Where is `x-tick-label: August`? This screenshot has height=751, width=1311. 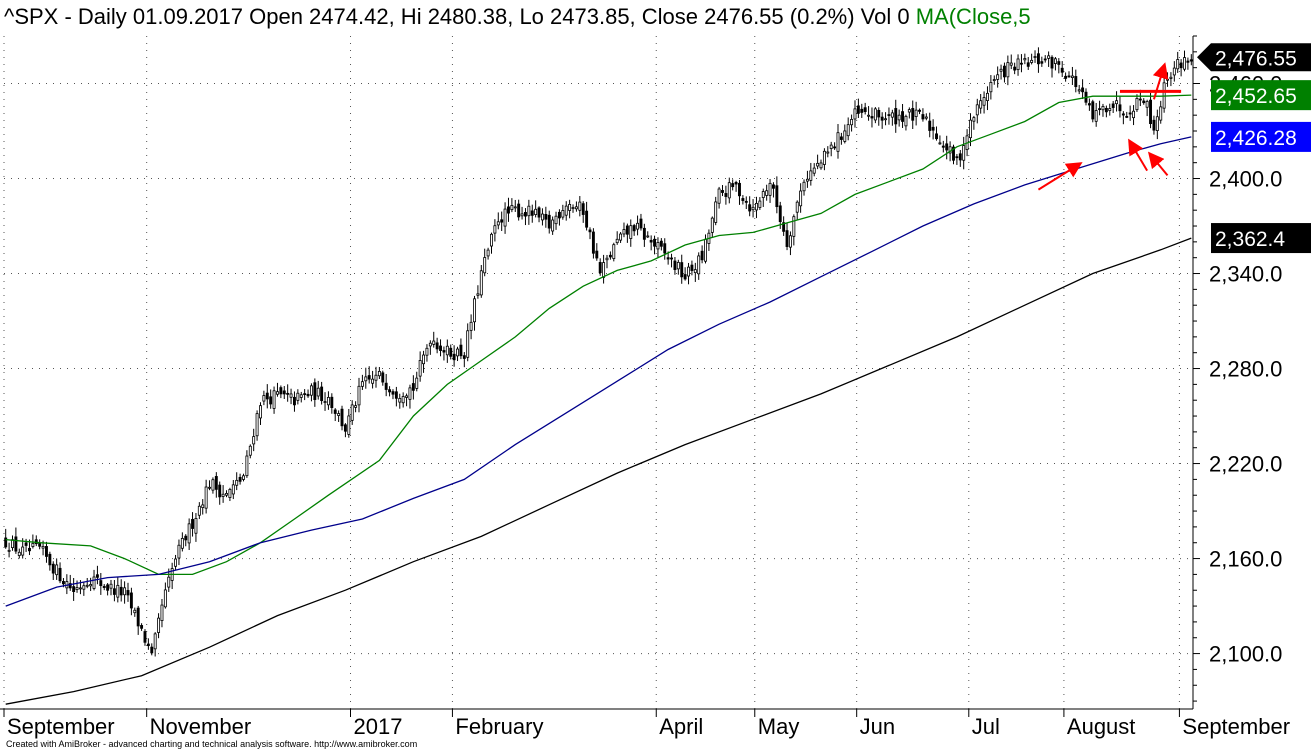 x-tick-label: August is located at coordinates (1101, 726).